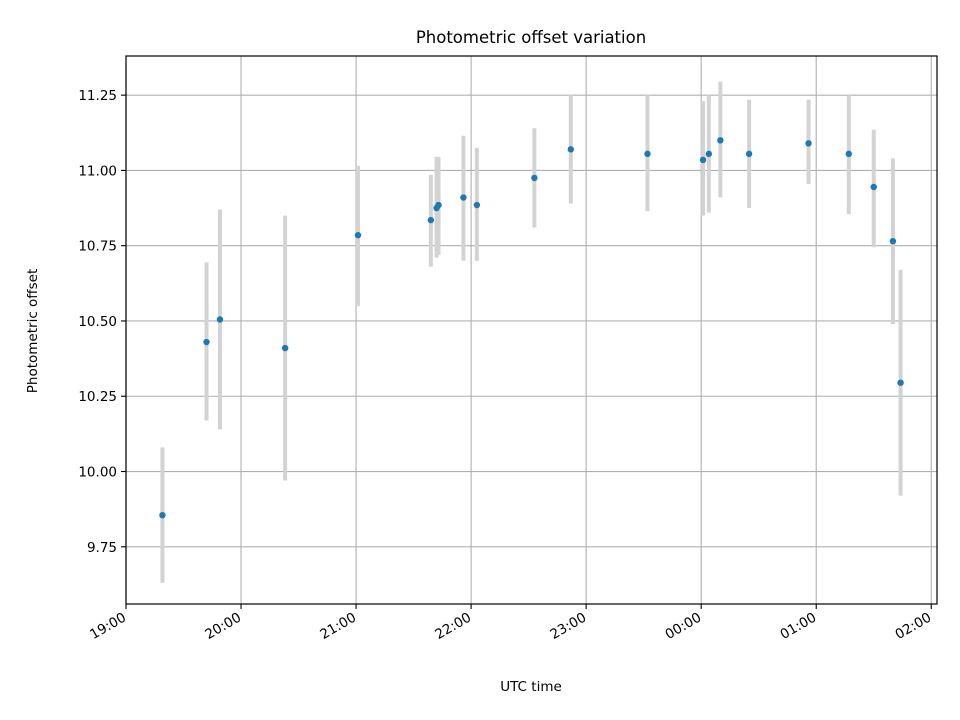 Image resolution: width=960 pixels, height=720 pixels. What do you see at coordinates (97, 397) in the screenshot?
I see `y-tick-label: 10.25` at bounding box center [97, 397].